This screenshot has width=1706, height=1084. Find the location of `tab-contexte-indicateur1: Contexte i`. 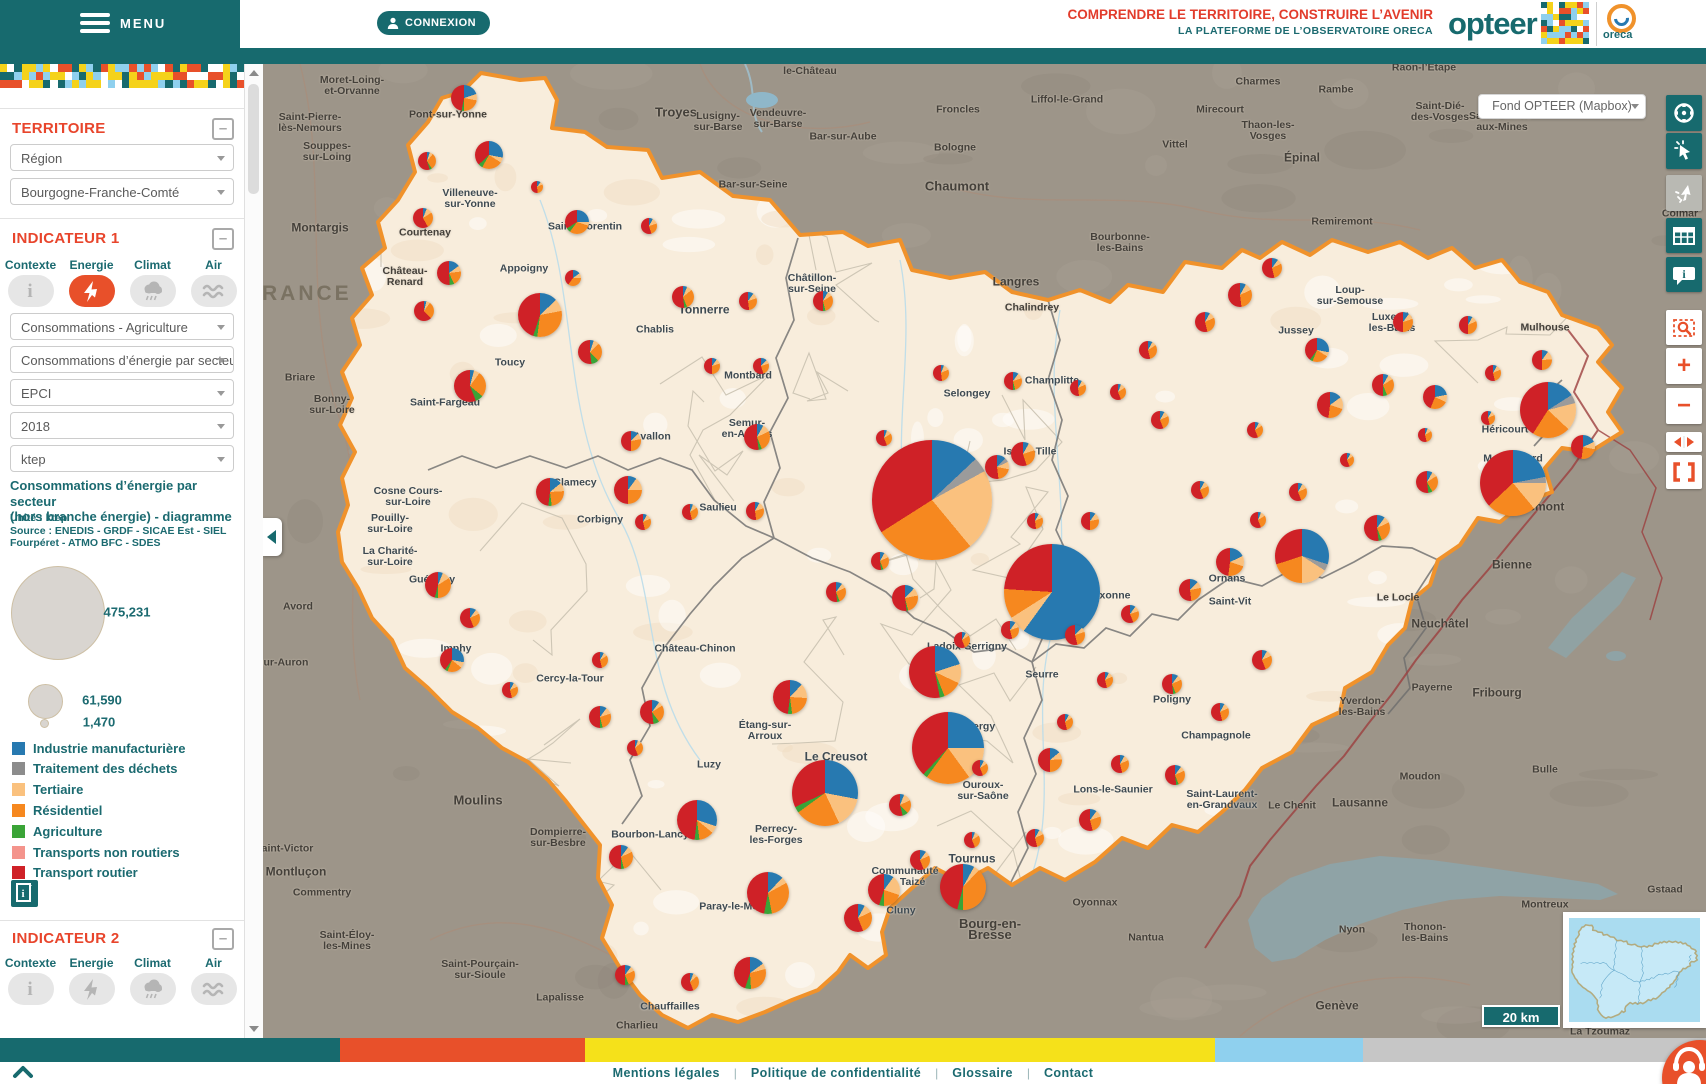

tab-contexte-indicateur1: Contexte i is located at coordinates (30, 282).